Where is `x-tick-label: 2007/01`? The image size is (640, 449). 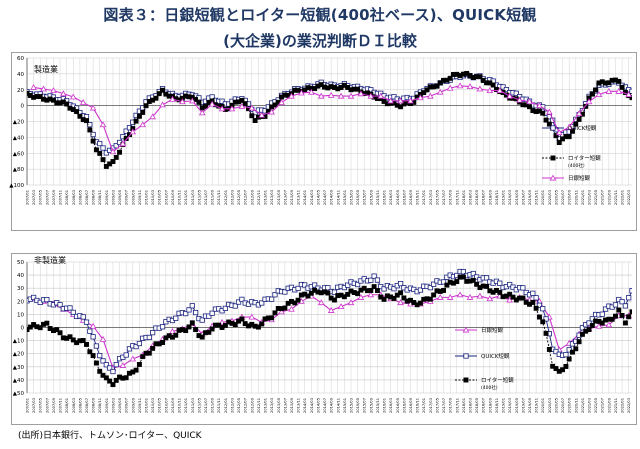 x-tick-label: 2007/01 is located at coordinates (28, 405).